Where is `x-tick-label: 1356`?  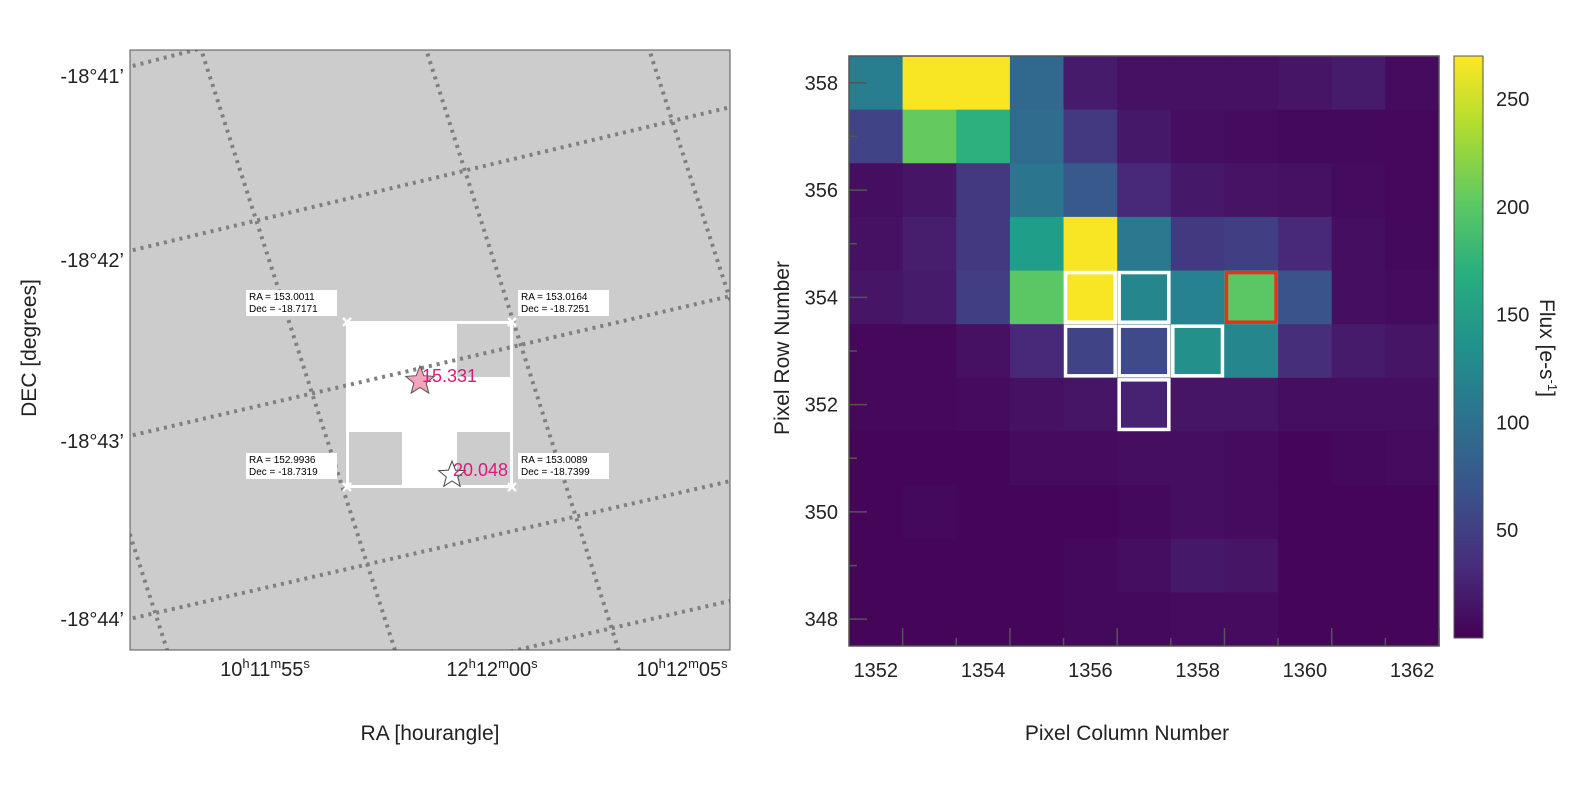
x-tick-label: 1356 is located at coordinates (1090, 671).